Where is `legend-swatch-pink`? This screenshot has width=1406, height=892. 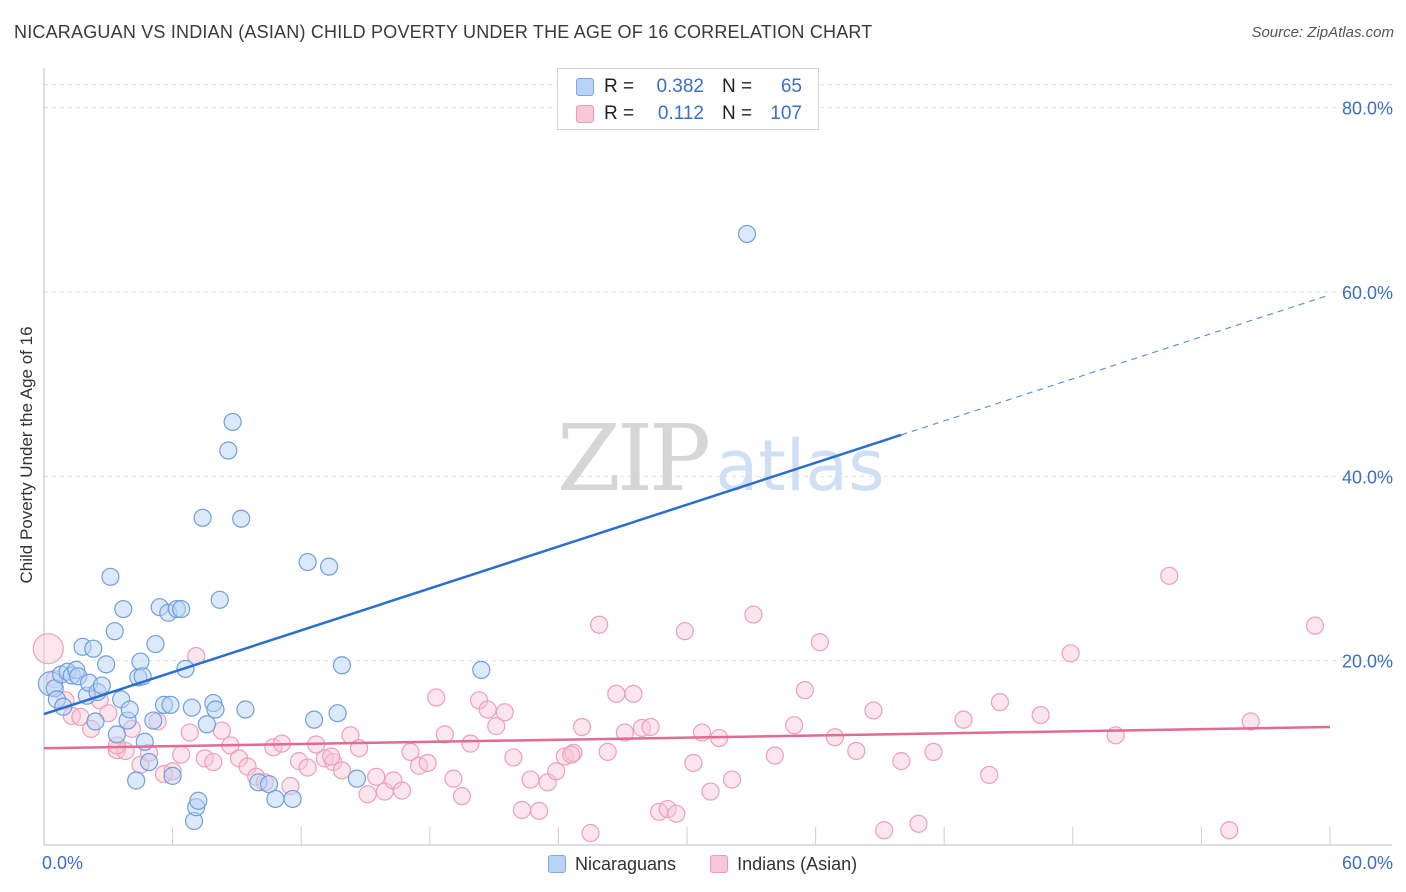 legend-swatch-pink is located at coordinates (719, 864).